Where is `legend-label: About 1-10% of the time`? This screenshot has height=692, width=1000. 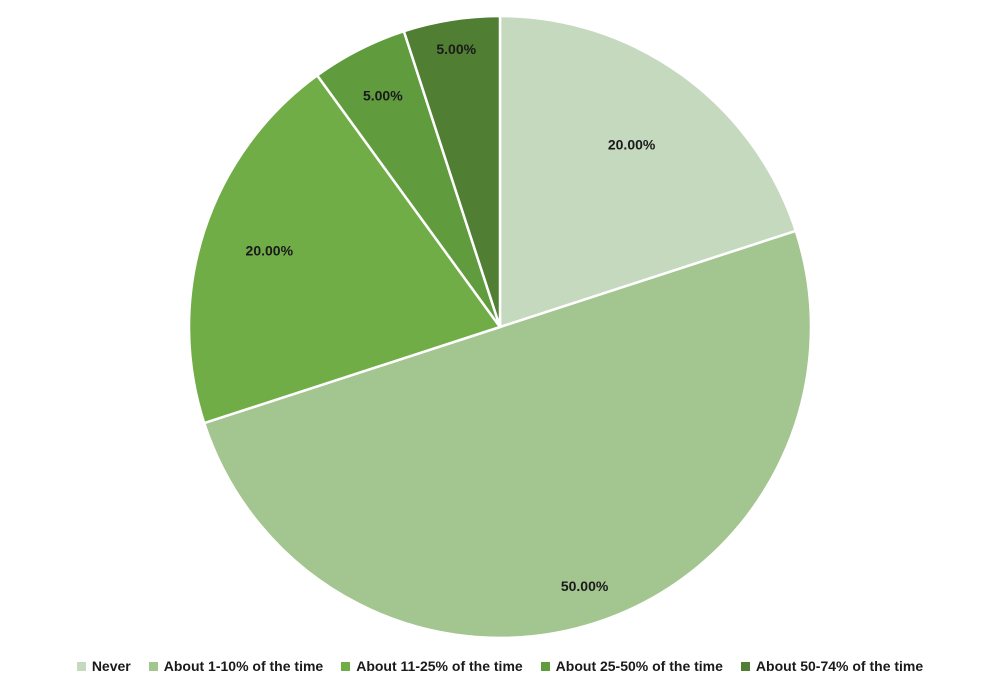 legend-label: About 1-10% of the time is located at coordinates (243, 666).